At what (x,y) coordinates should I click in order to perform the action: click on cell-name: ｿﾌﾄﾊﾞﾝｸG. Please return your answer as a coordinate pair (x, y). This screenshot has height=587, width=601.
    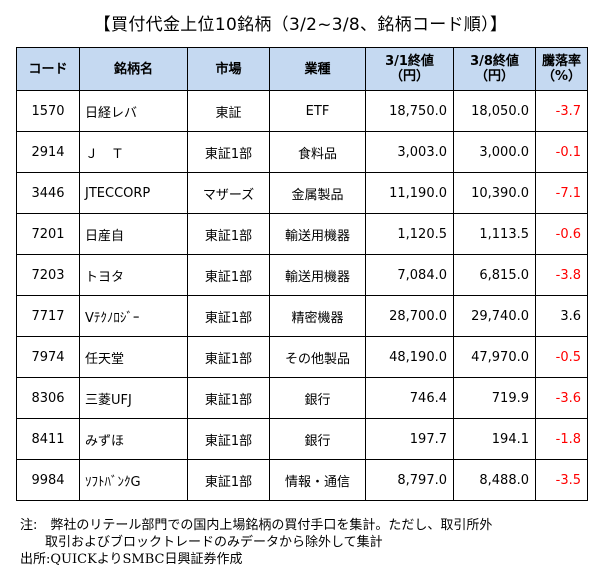
    Looking at the image, I should click on (133, 480).